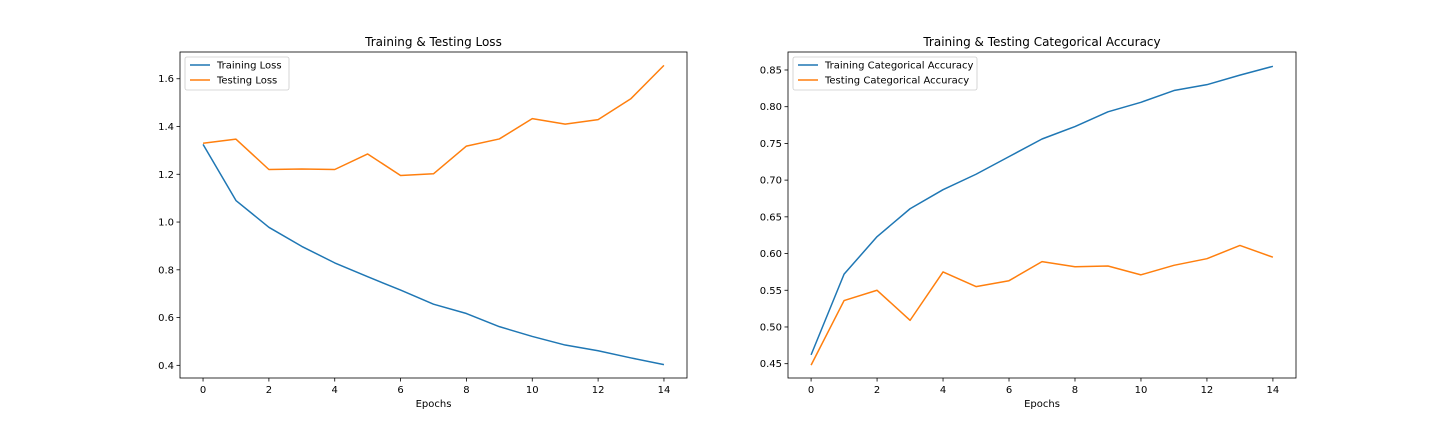  I want to click on y-tick-label: 0.50, so click(771, 327).